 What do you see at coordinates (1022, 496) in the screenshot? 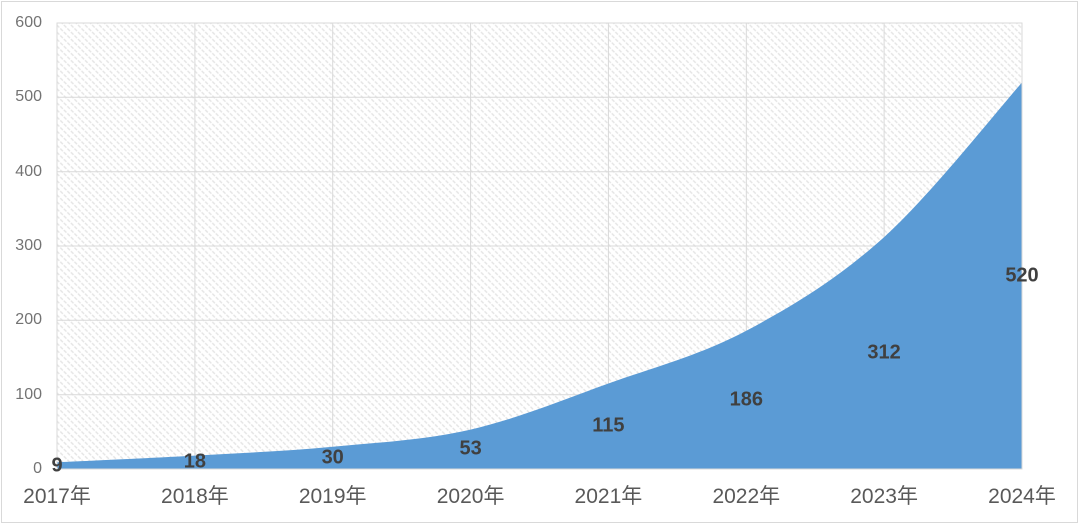
I see `x-axis-tick-label: 2024年` at bounding box center [1022, 496].